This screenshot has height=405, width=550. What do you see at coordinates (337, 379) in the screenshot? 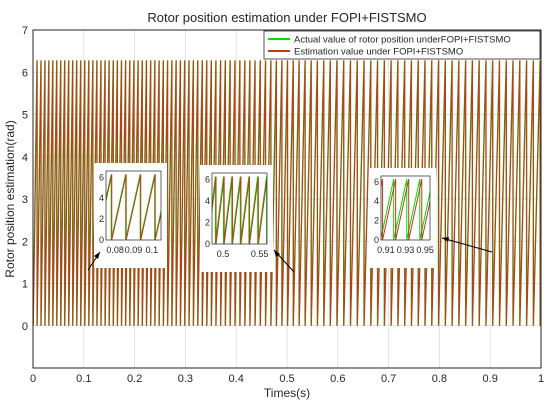
I see `x-tick-label: 0.6` at bounding box center [337, 379].